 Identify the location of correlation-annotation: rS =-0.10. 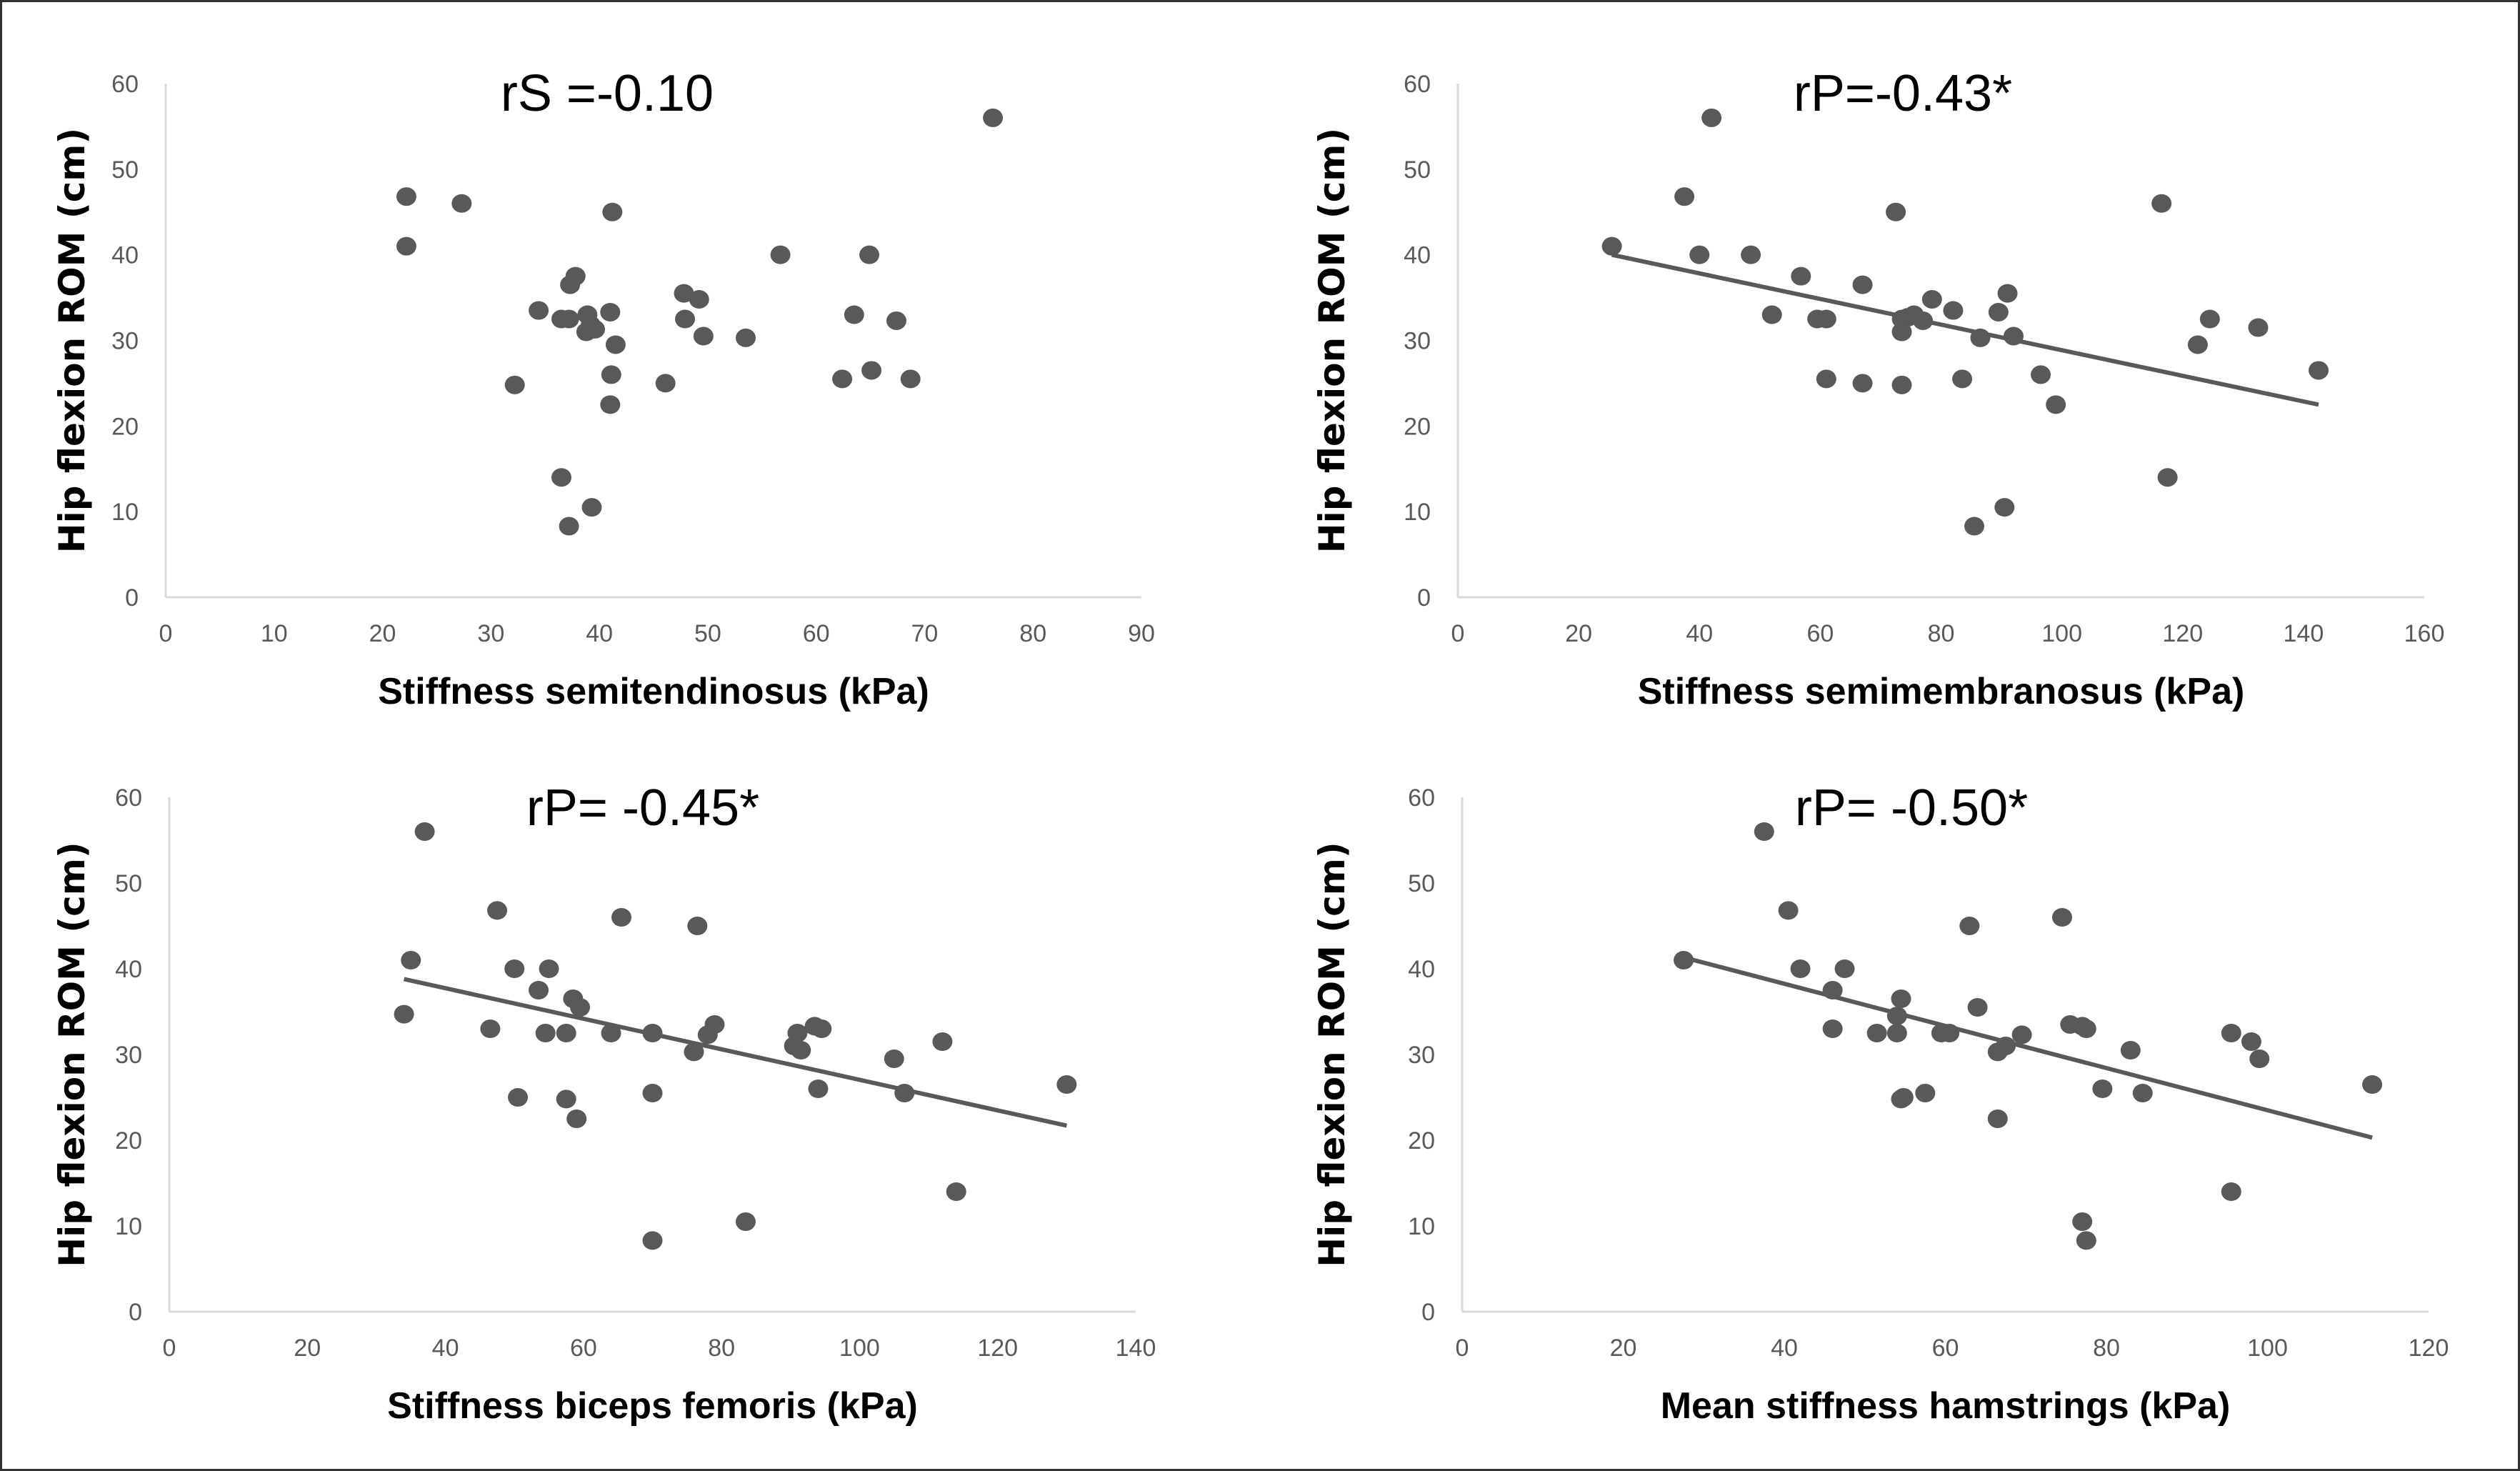
(607, 94).